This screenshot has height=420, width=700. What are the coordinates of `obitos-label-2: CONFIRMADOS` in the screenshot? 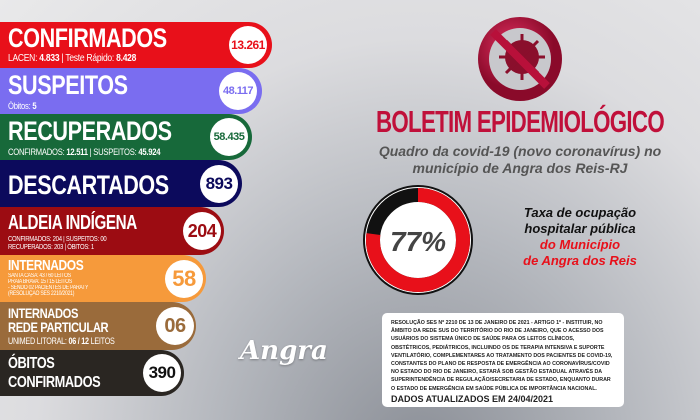 It's located at (54, 382).